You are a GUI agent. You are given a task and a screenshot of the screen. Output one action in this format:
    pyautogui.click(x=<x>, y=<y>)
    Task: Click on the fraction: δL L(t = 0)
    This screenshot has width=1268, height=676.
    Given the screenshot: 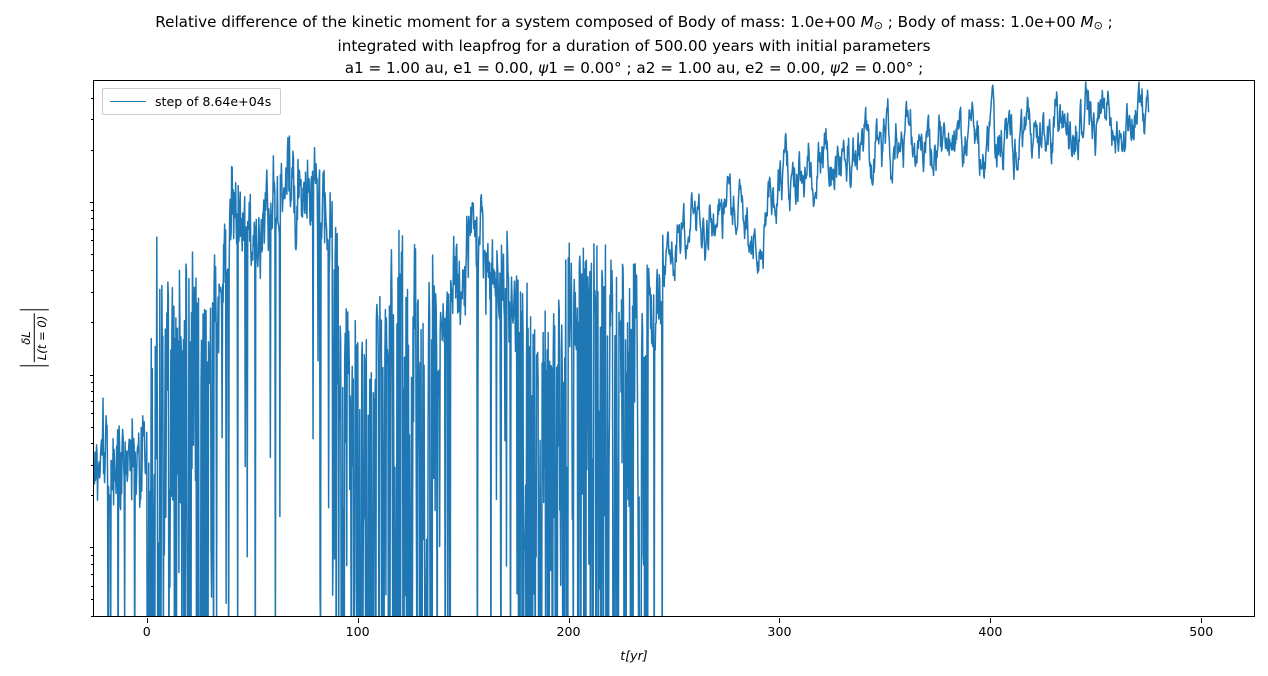 What is the action you would take?
    pyautogui.click(x=33, y=338)
    